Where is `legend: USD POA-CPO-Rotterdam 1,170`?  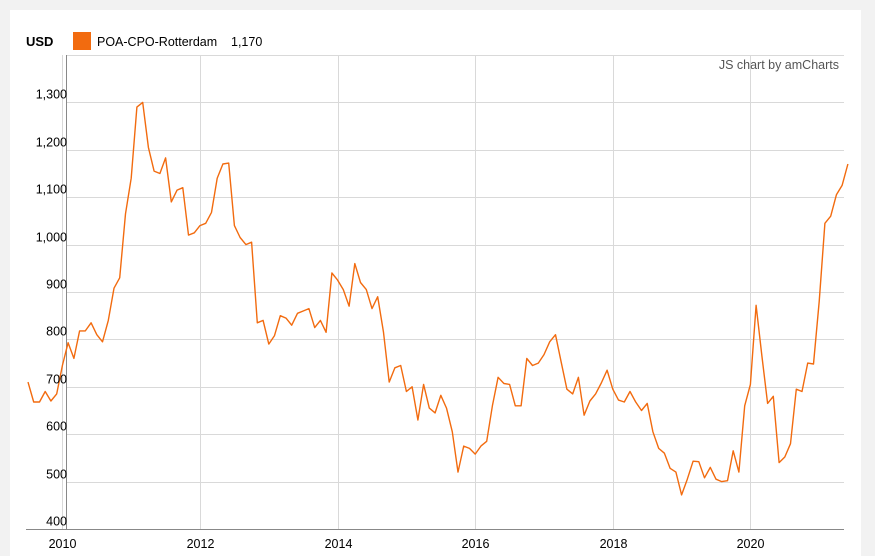 legend: USD POA-CPO-Rotterdam 1,170 is located at coordinates (144, 41).